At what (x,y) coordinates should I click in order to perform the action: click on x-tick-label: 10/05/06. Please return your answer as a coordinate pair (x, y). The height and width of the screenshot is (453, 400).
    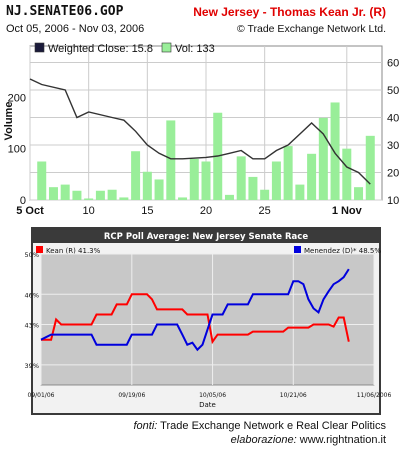
    Looking at the image, I should click on (212, 395).